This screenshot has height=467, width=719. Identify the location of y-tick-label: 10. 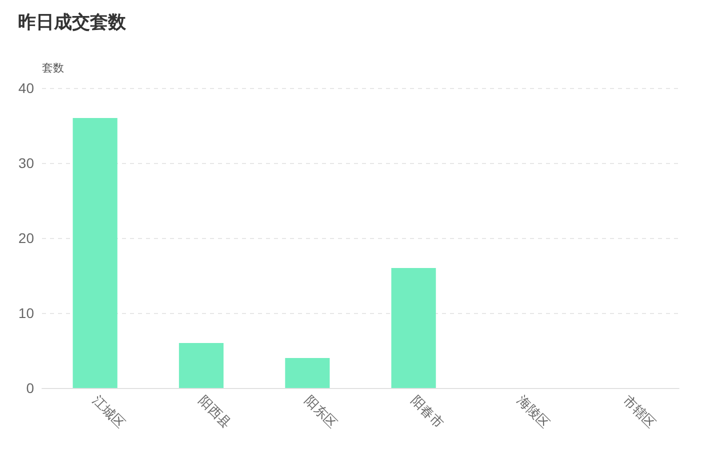
(26, 313).